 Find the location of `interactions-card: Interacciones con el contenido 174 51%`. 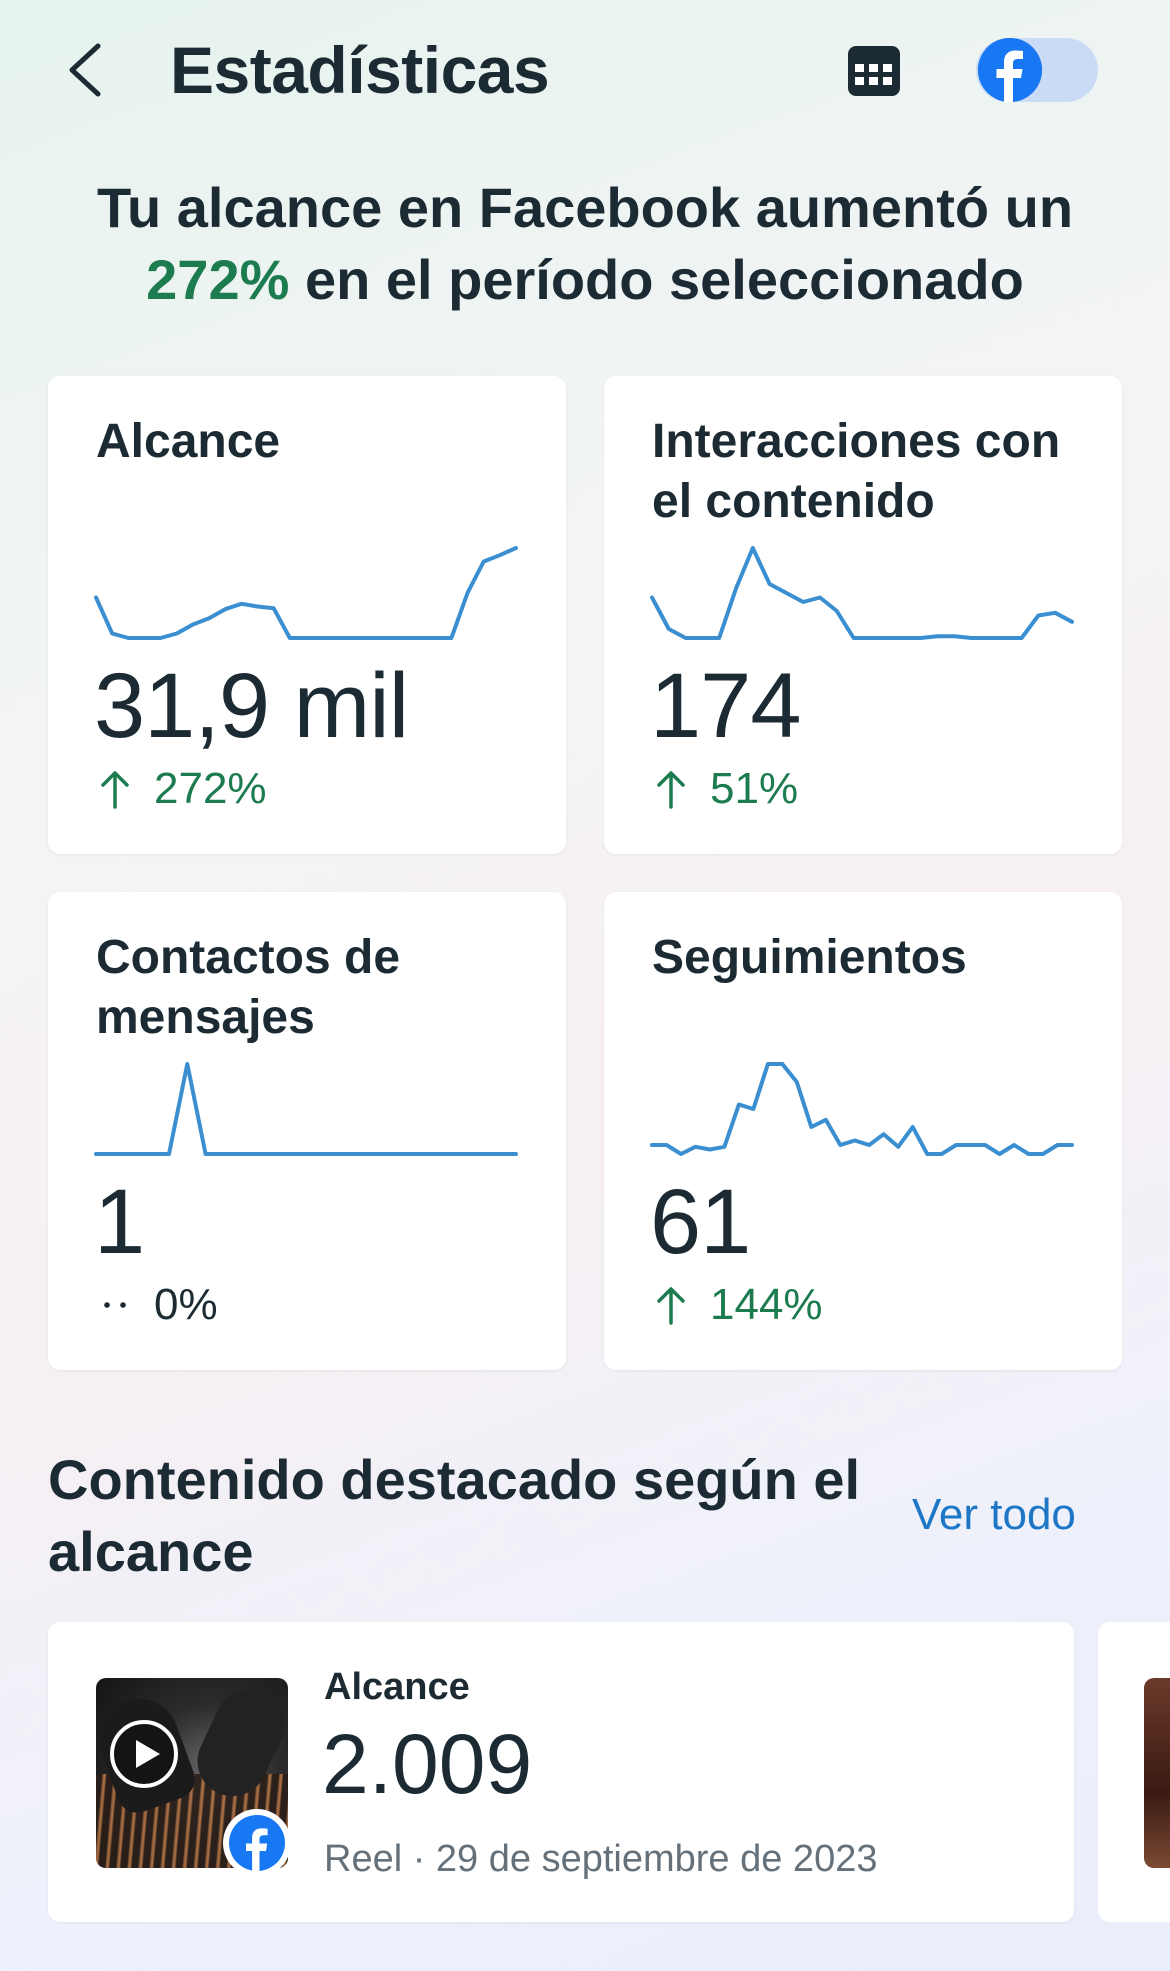

interactions-card: Interacciones con el contenido 174 51% is located at coordinates (863, 615).